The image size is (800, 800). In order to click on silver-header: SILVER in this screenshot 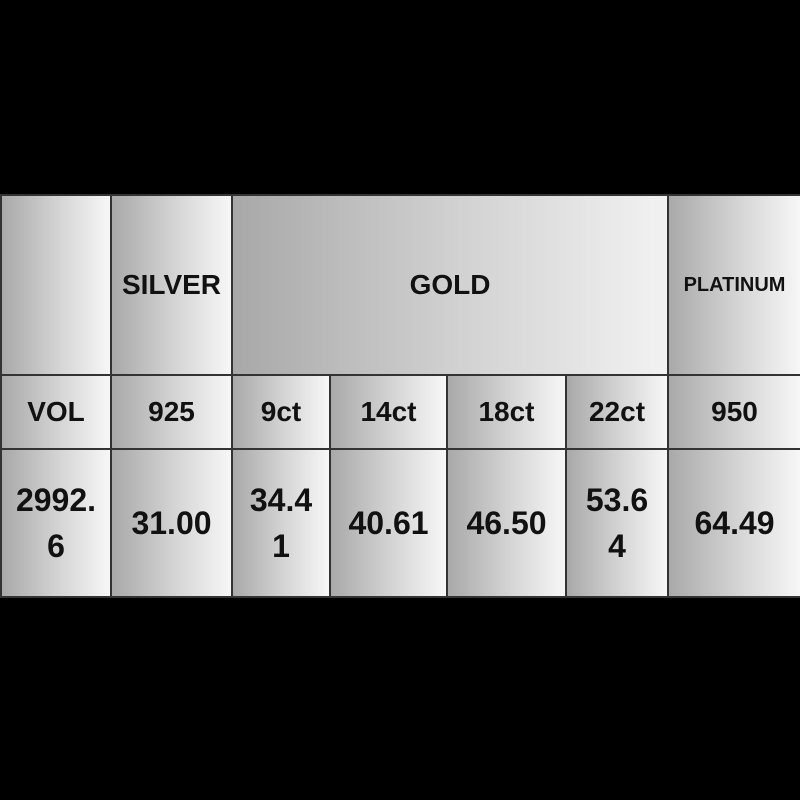, I will do `click(171, 285)`.